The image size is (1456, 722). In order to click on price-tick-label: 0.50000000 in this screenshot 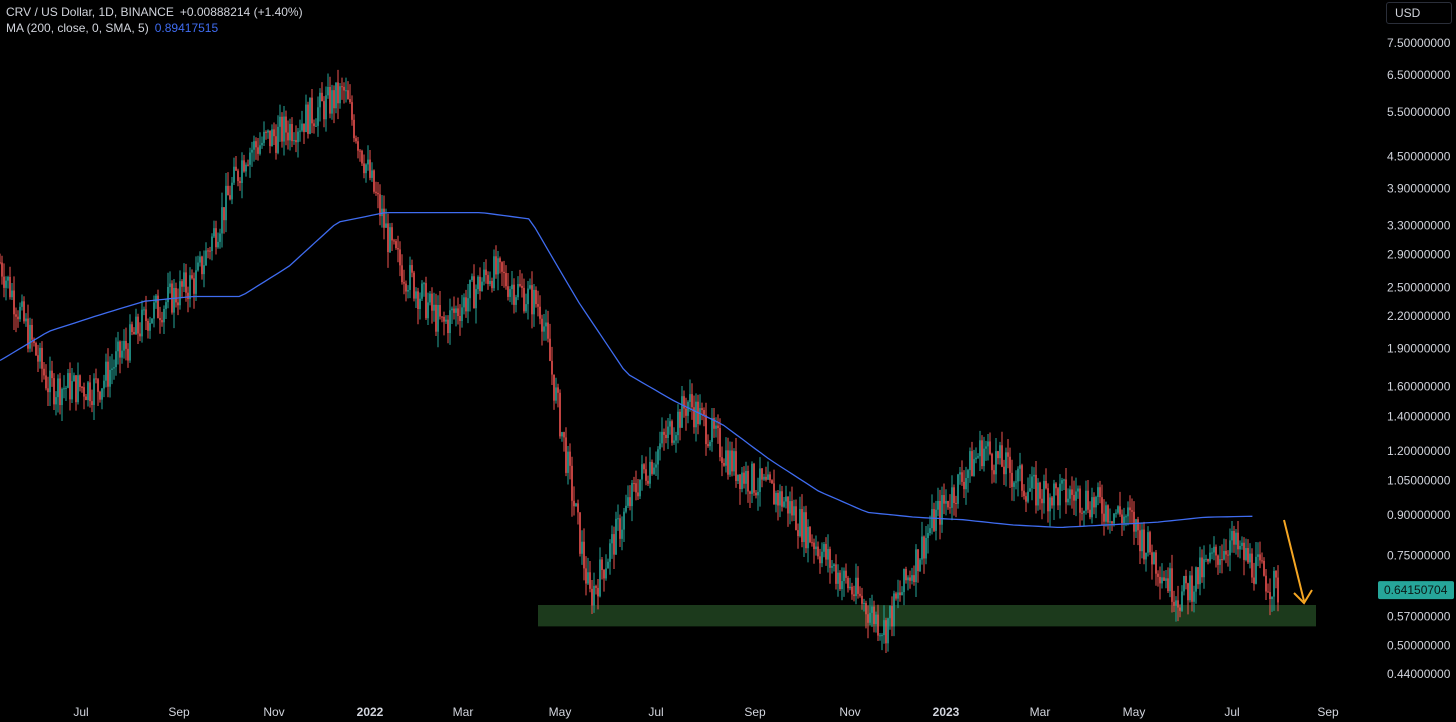, I will do `click(1419, 646)`.